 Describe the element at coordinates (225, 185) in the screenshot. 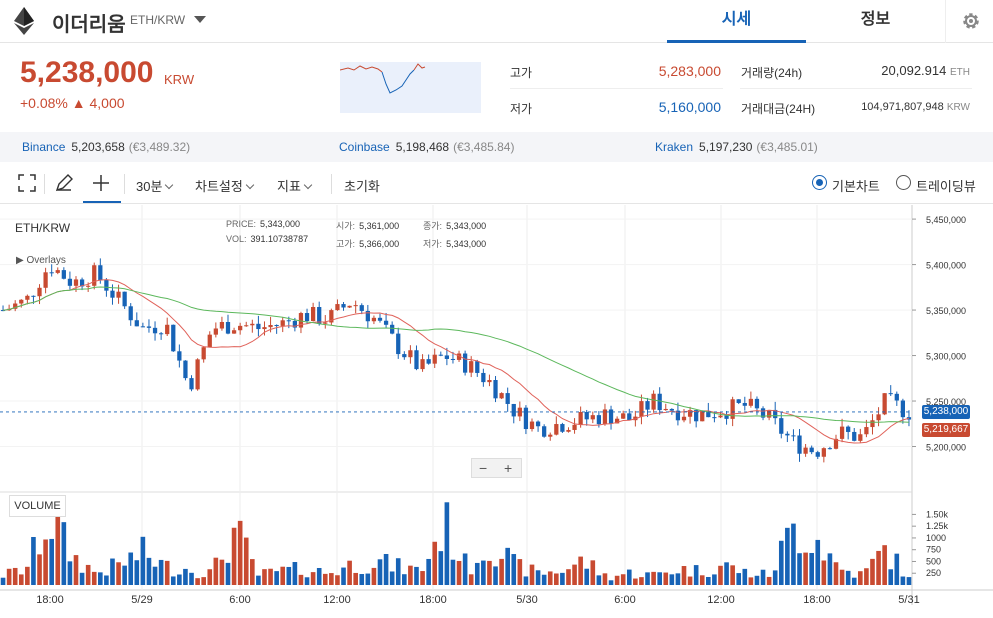

I see `chart-settings-select: 차트설정` at that location.